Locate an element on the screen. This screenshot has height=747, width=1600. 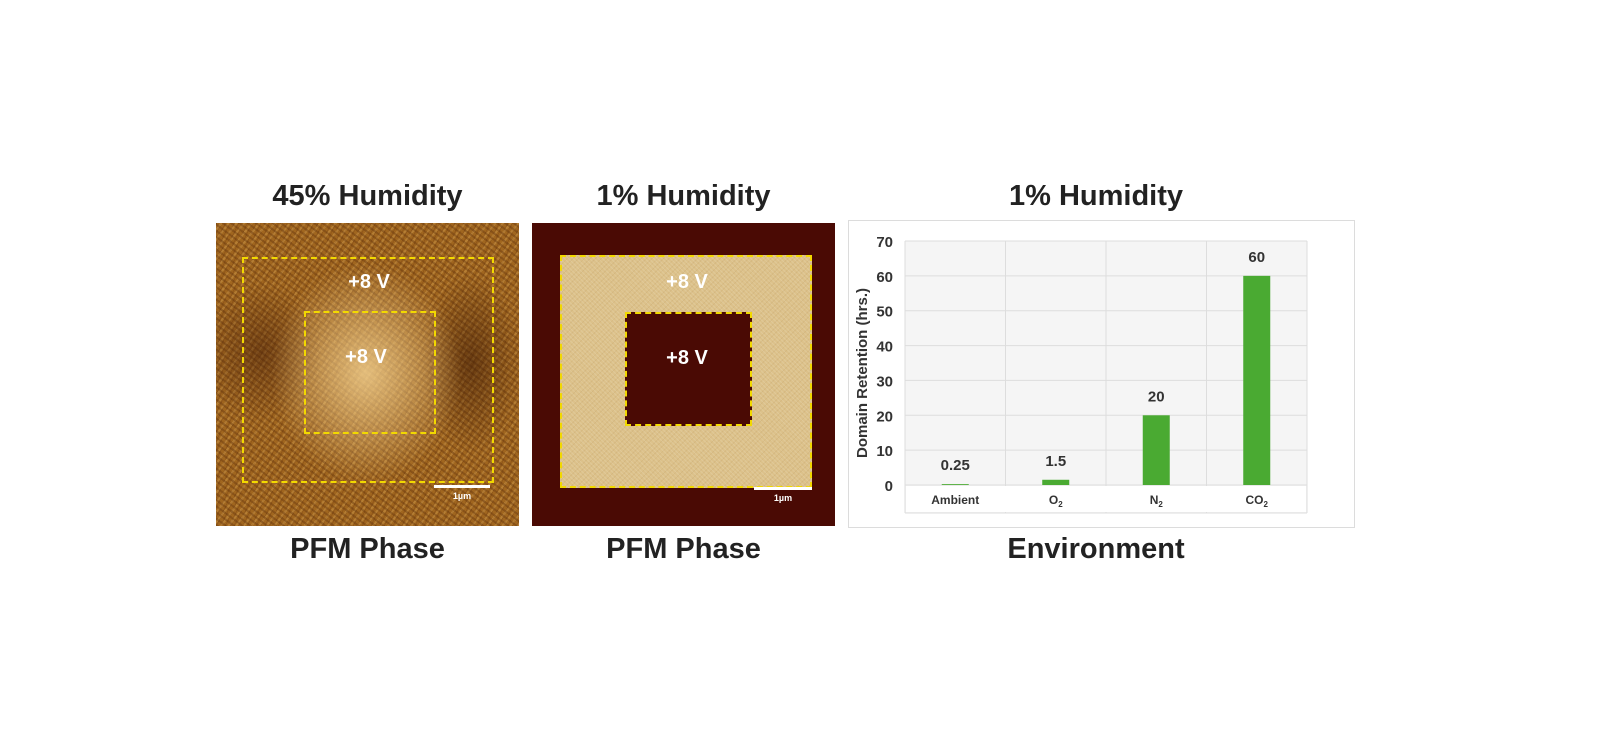
bar-ambient is located at coordinates (955, 484).